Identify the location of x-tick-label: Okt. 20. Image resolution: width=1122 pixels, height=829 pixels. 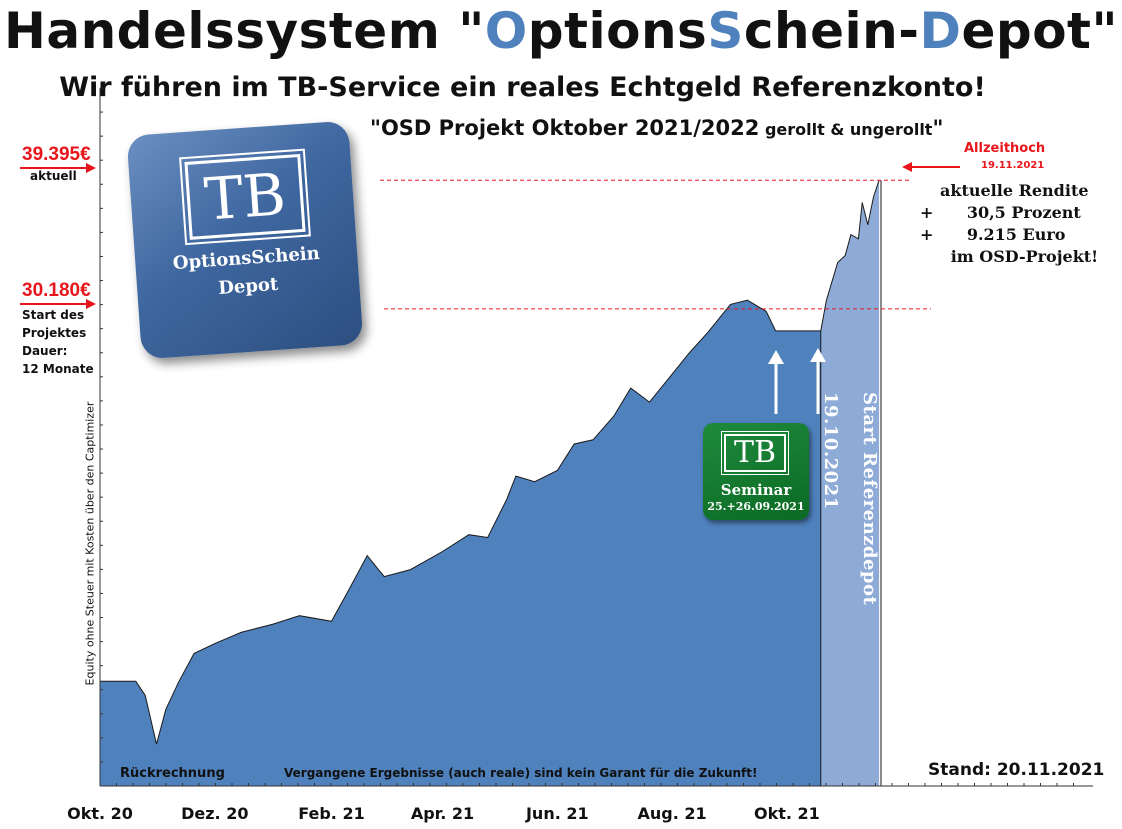
(100, 813).